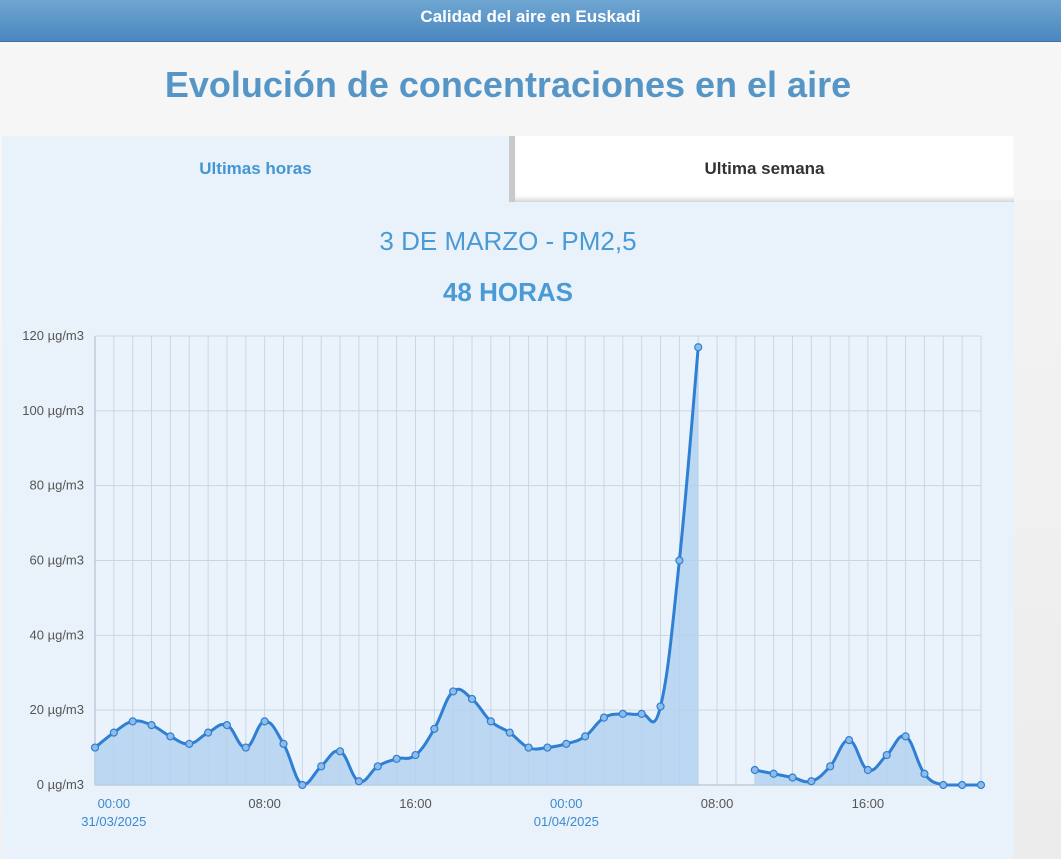  Describe the element at coordinates (530, 16) in the screenshot. I see `app-title: Calidad del aire en Euskadi` at that location.